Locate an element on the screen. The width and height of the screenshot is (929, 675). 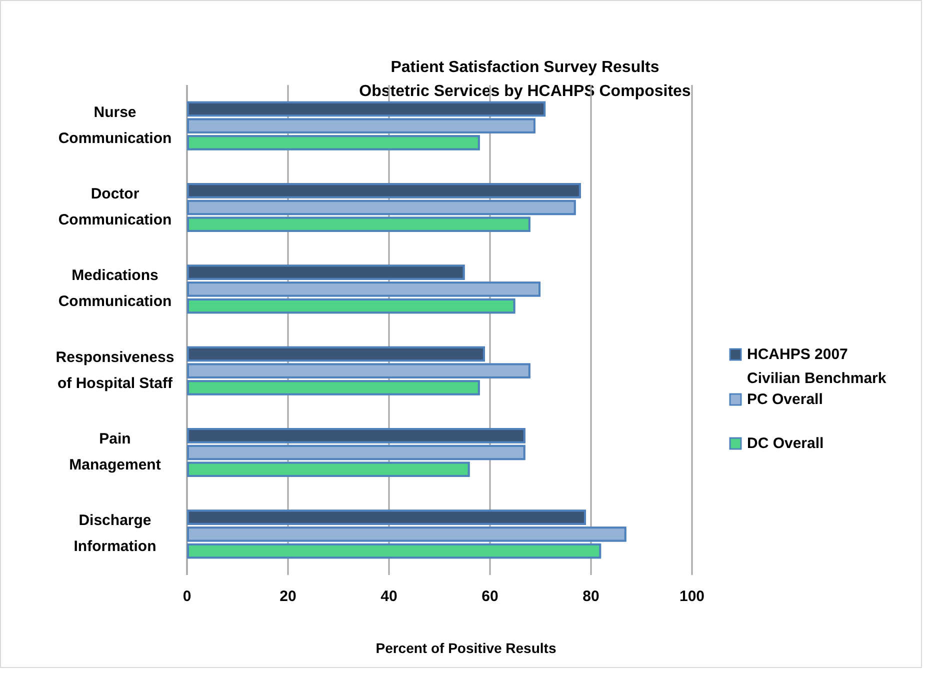
y-tick-label: Pain Management is located at coordinates (115, 452).